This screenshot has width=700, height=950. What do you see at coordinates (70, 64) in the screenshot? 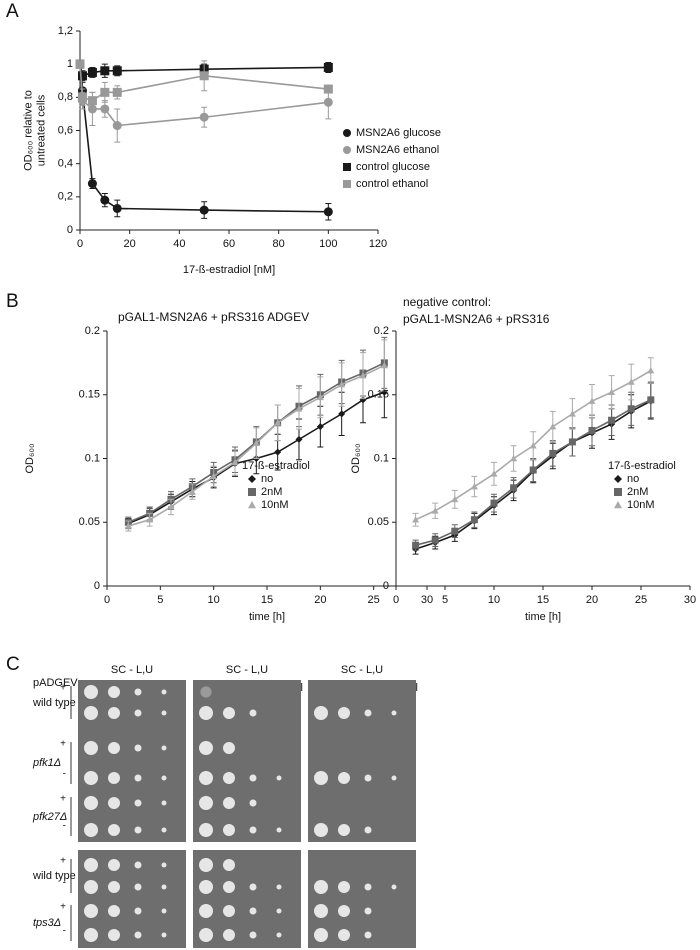
I see `y-tick-label: 1` at bounding box center [70, 64].